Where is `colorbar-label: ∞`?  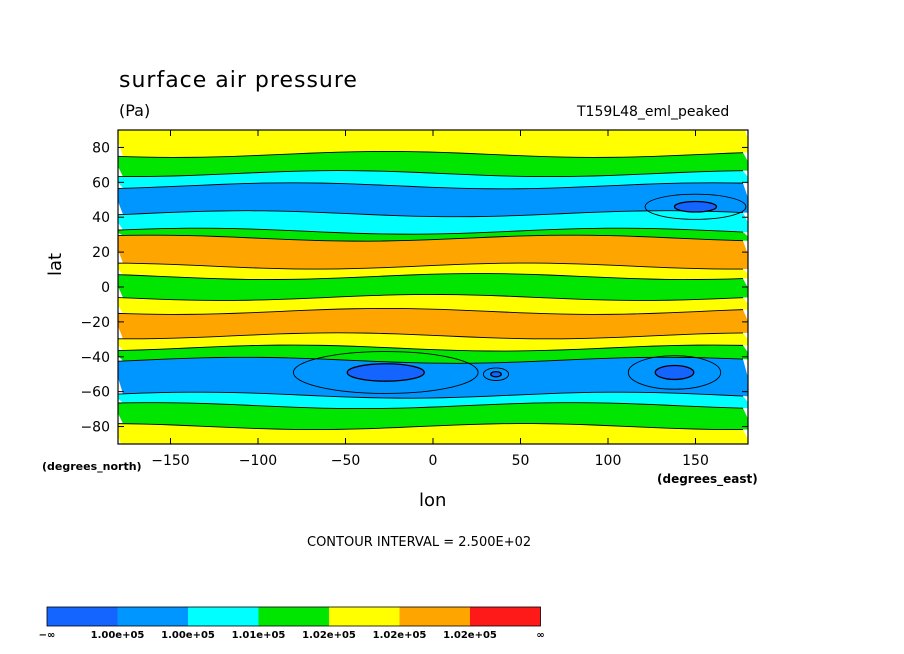 colorbar-label: ∞ is located at coordinates (540, 635).